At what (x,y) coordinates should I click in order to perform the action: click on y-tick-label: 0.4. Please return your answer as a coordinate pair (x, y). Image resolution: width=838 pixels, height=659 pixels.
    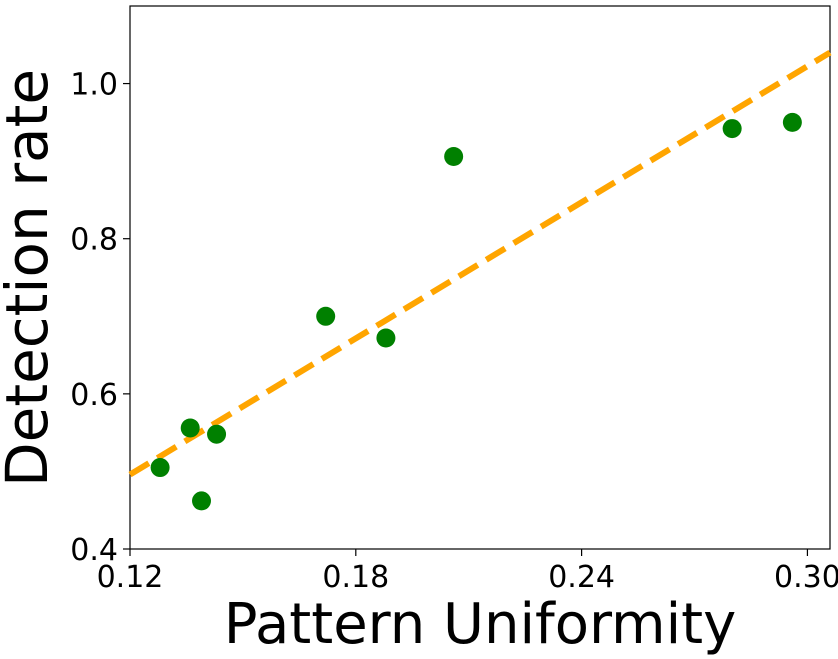
    Looking at the image, I should click on (94, 550).